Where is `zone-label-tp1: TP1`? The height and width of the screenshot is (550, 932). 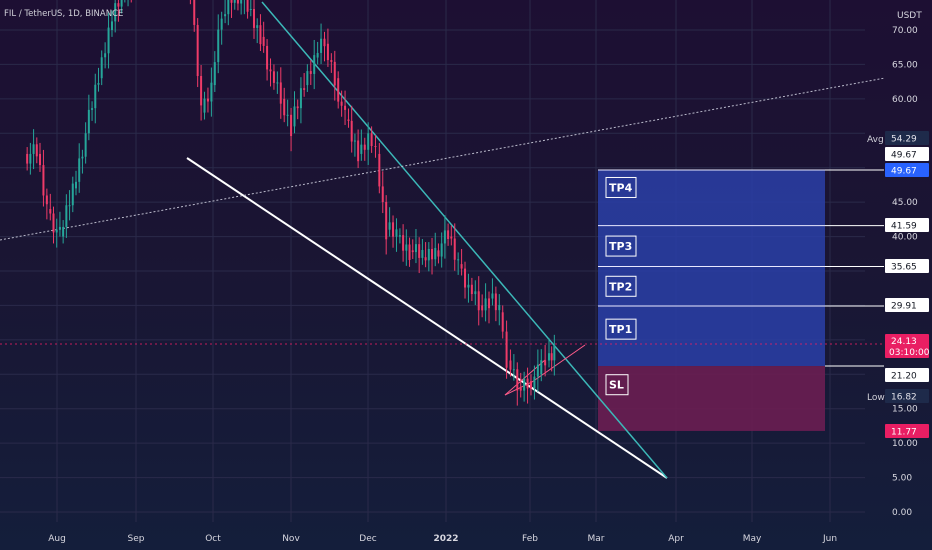
zone-label-tp1: TP1 is located at coordinates (621, 329).